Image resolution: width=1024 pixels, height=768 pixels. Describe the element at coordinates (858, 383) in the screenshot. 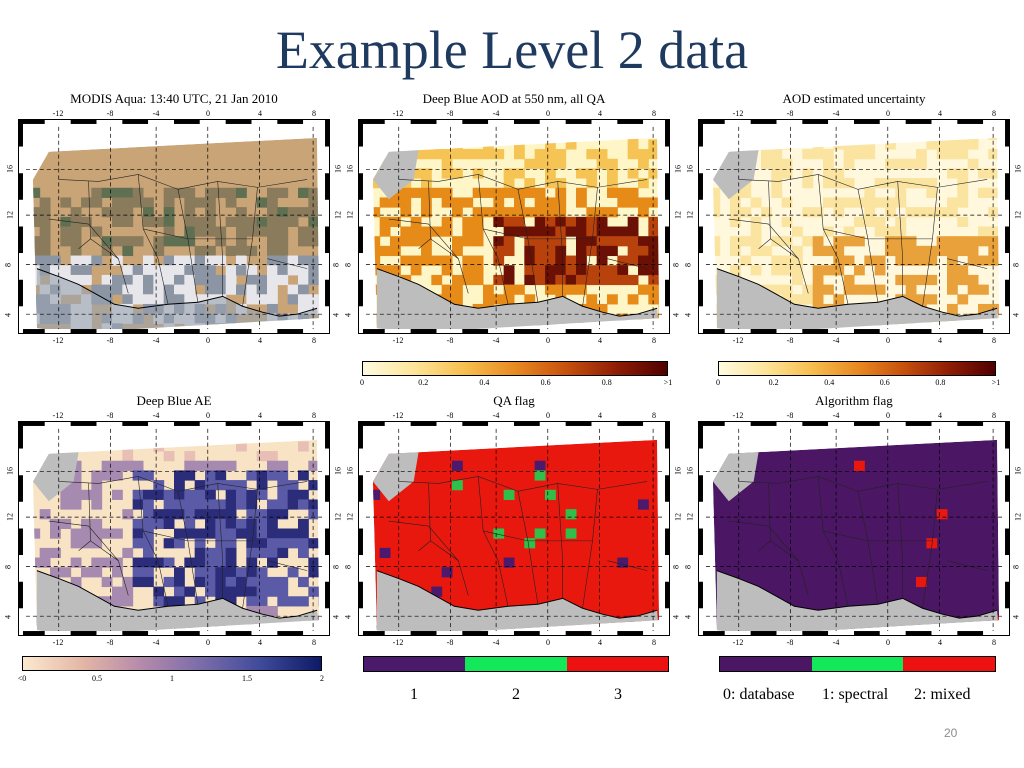

I see `uncertainty-colorbar-ticks: 0 0.2 0.4 0.6 0.8 >1` at that location.